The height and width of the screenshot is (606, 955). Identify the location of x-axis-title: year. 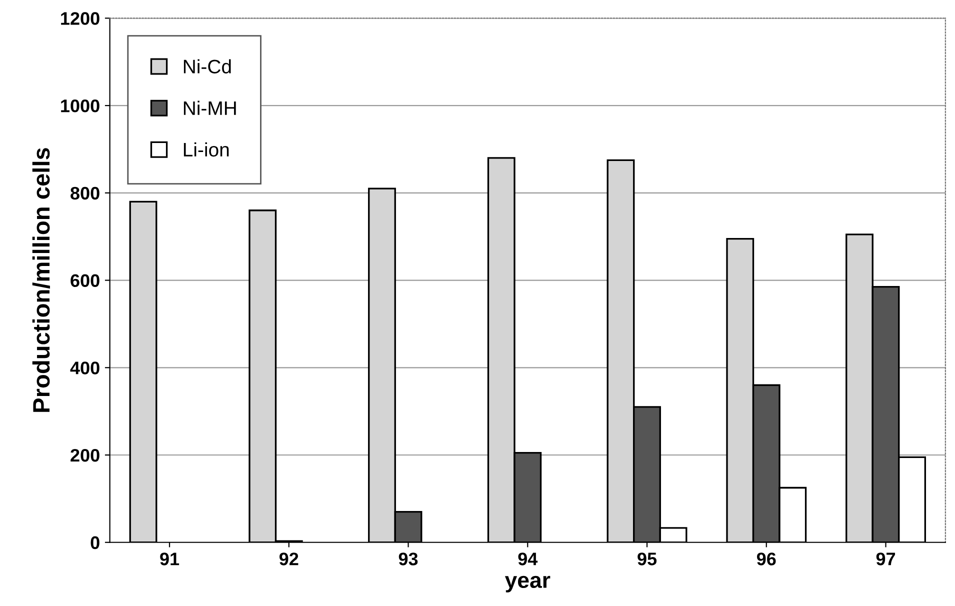
(527, 584).